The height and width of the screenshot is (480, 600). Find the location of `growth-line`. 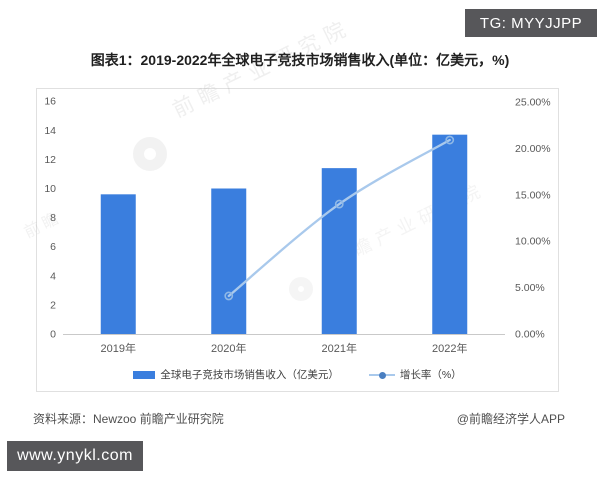

growth-line is located at coordinates (339, 218).